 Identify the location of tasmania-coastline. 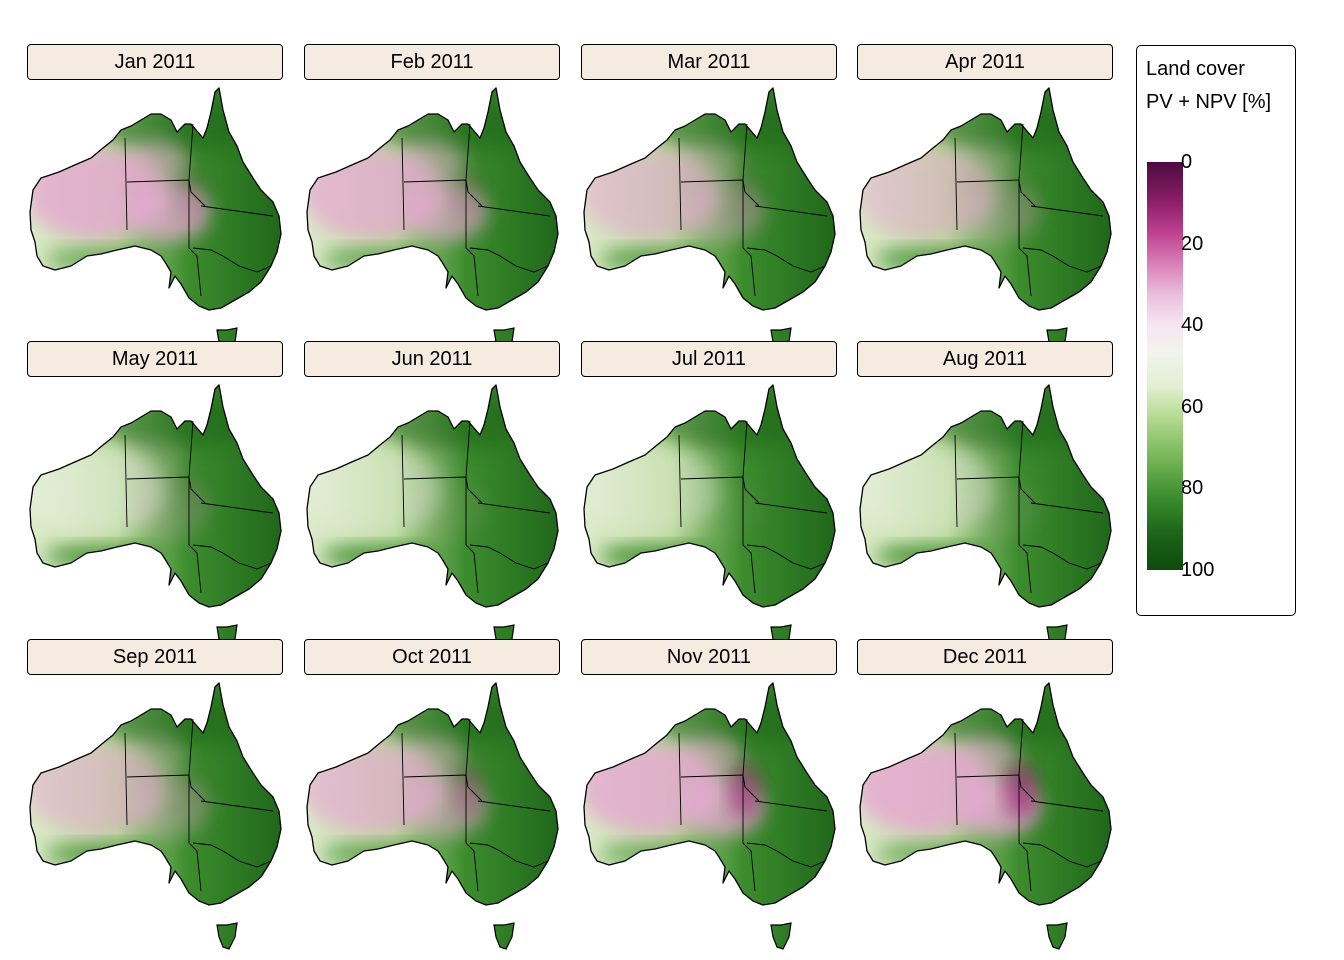
(781, 936).